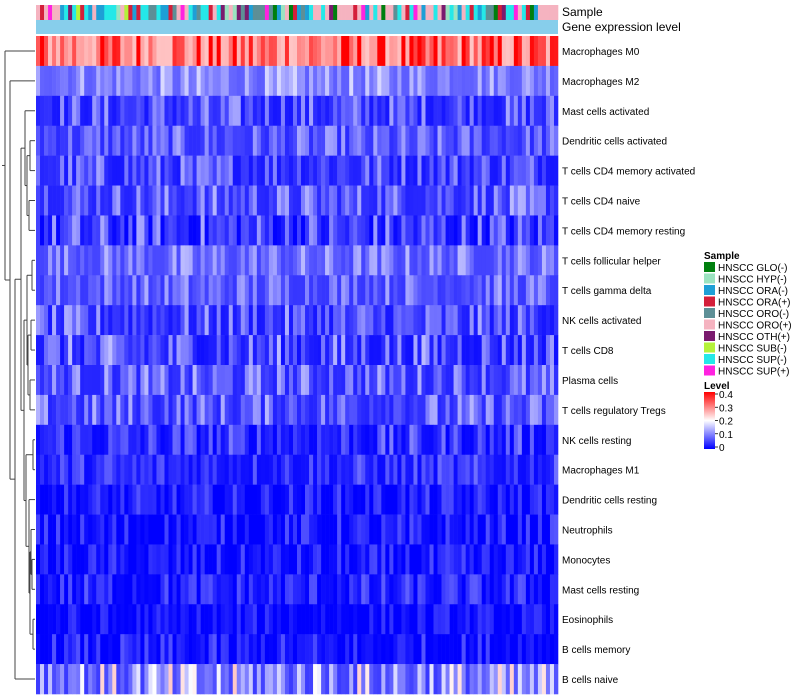 The width and height of the screenshot is (800, 700). What do you see at coordinates (726, 435) in the screenshot?
I see `level-tick-label: 0.1` at bounding box center [726, 435].